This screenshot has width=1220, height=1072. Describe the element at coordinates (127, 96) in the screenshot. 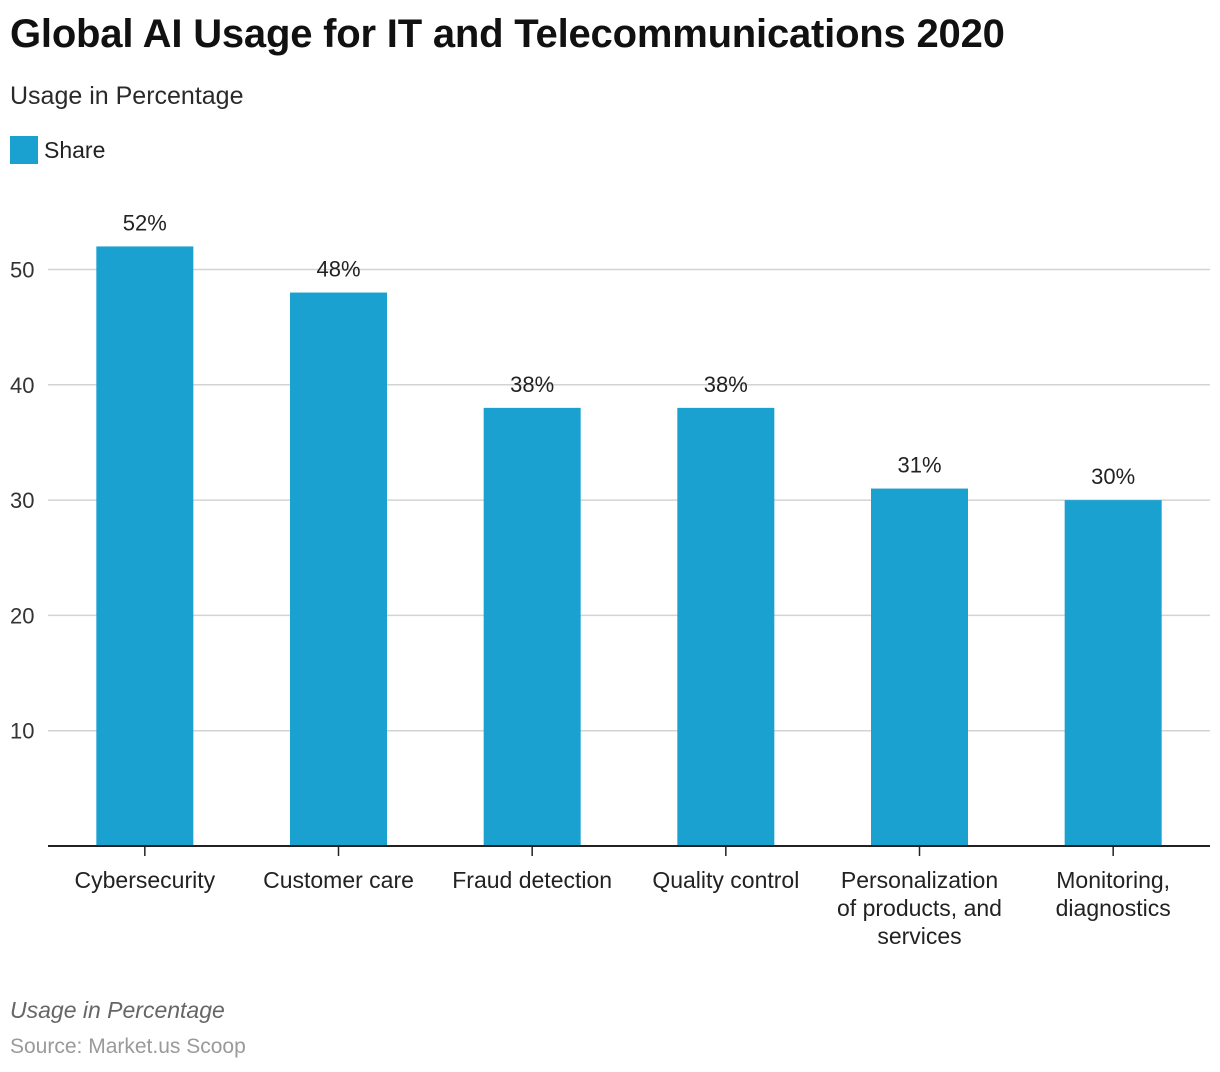

I see `chart-subtitle: Usage in Percentage` at that location.